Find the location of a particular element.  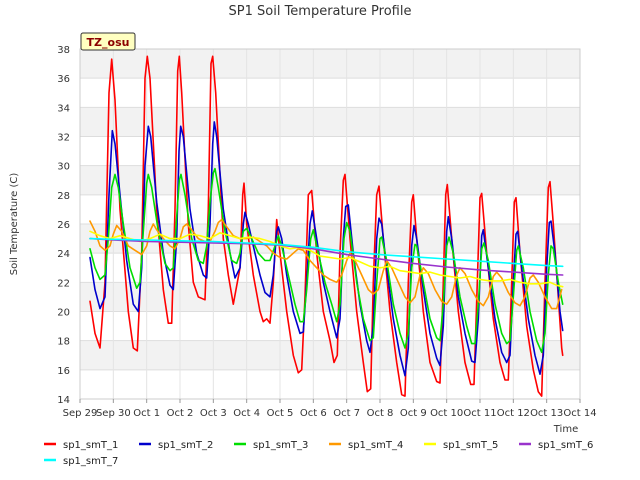

y-tick-label: 14 is located at coordinates (63, 400).